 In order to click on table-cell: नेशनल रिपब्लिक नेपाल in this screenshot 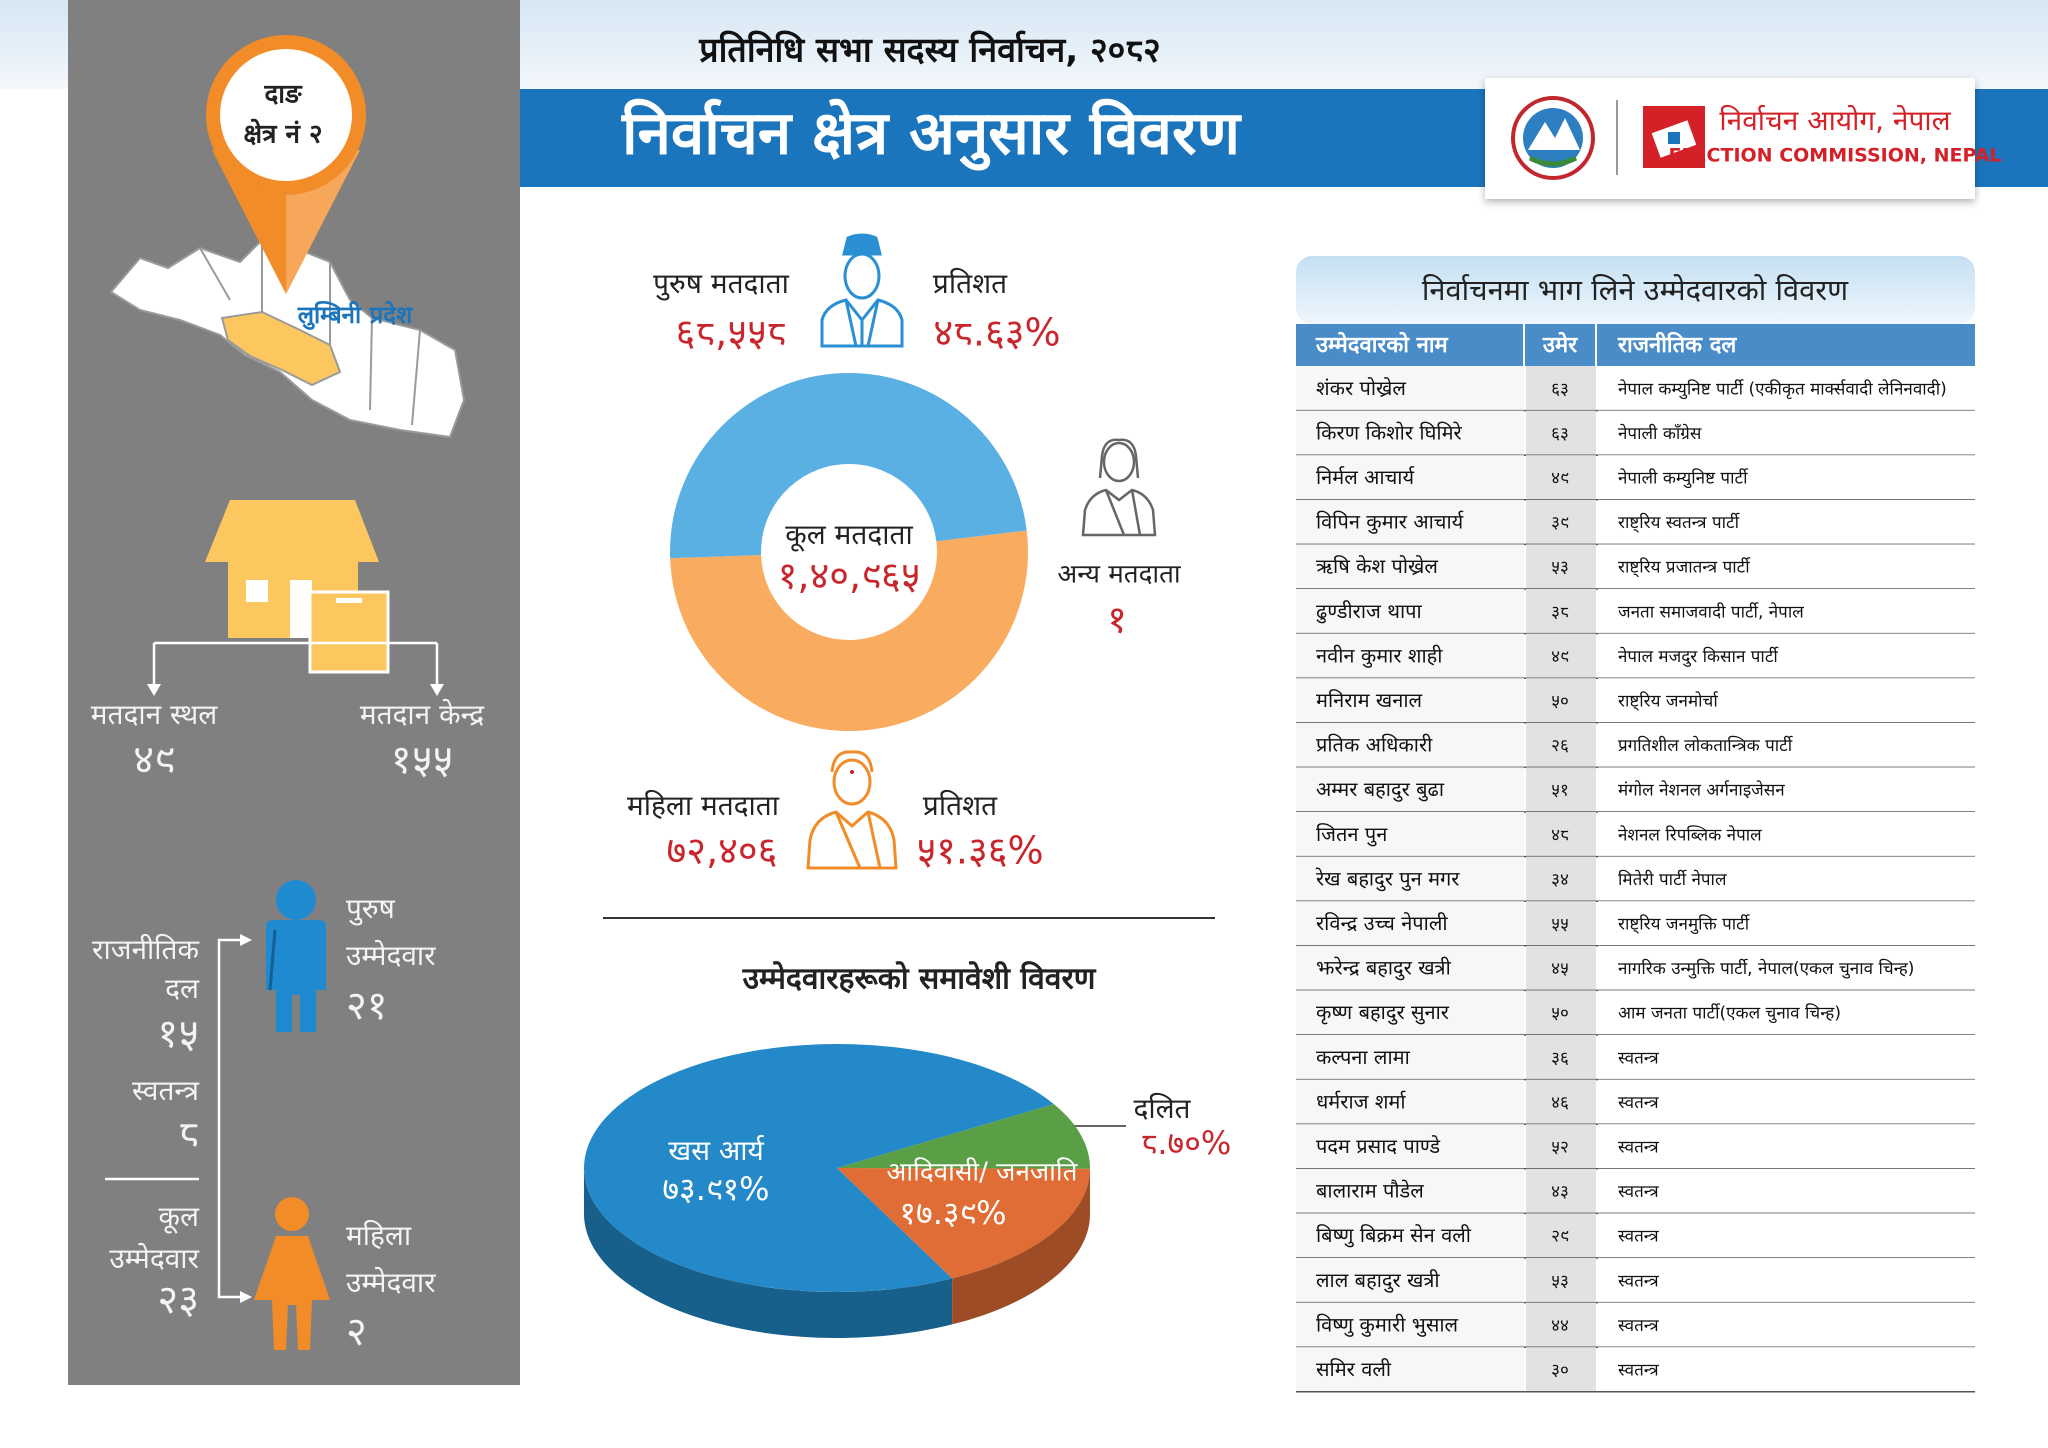, I will do `click(1690, 834)`.